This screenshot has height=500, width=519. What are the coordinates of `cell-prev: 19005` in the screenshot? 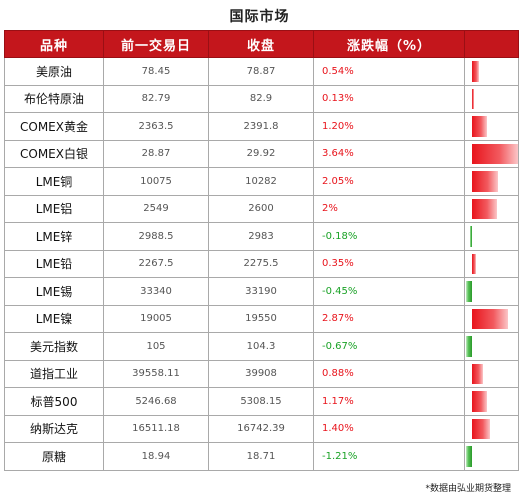 It's located at (156, 318).